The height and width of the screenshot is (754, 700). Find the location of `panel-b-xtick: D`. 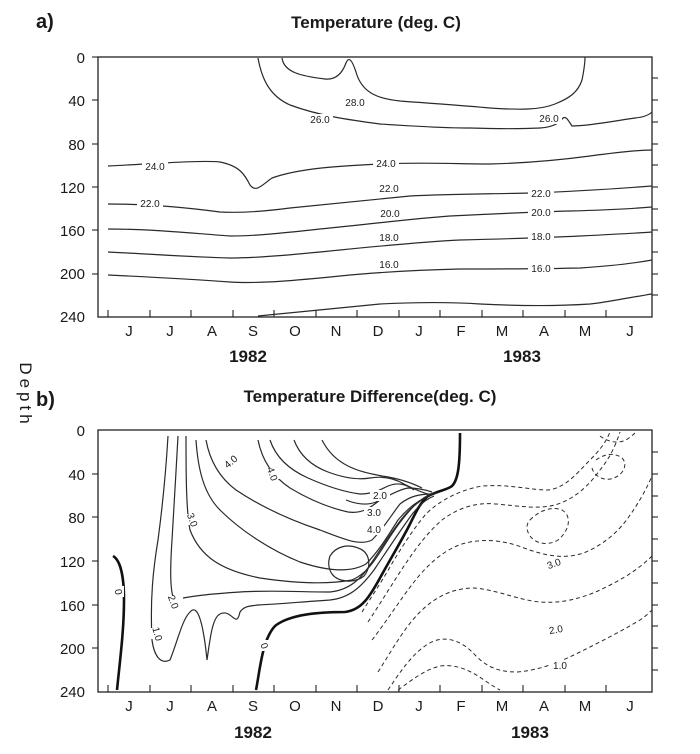

panel-b-xtick: D is located at coordinates (378, 706).